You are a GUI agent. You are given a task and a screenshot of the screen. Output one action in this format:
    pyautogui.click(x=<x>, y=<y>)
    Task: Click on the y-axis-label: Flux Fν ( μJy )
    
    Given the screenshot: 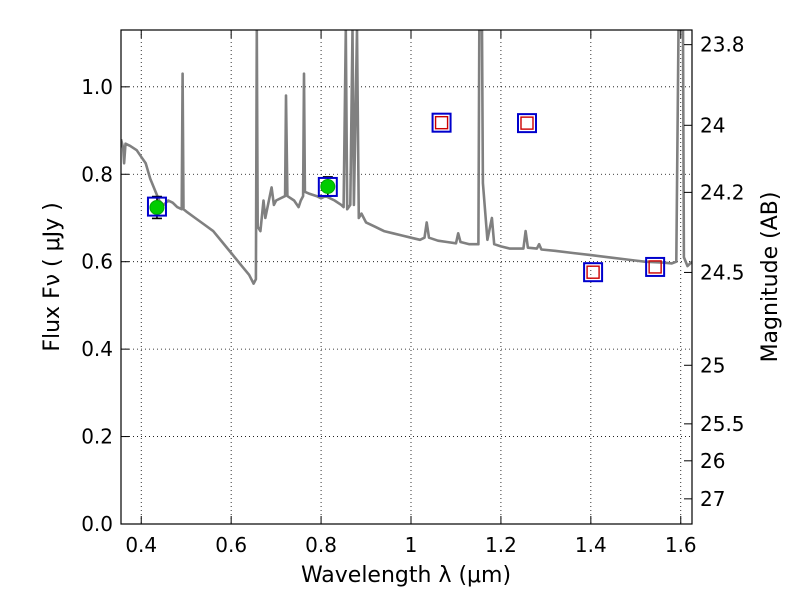 What is the action you would take?
    pyautogui.click(x=52, y=276)
    